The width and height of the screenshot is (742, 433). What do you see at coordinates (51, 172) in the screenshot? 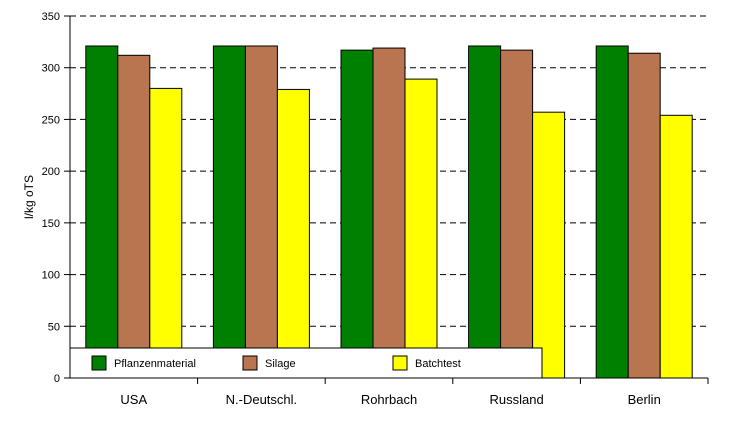
I see `y-tick-label: 200` at bounding box center [51, 172].